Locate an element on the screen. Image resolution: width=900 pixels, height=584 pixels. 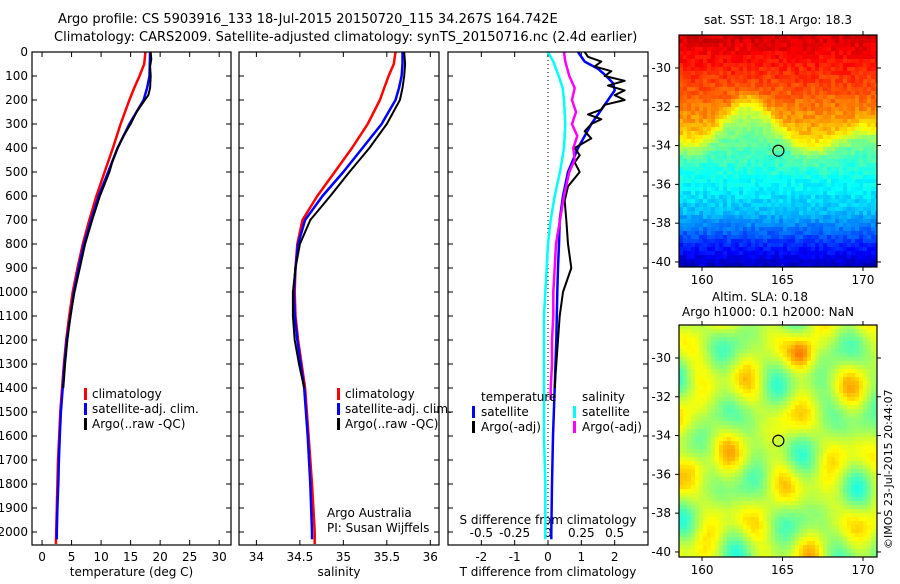
x-tick-label: 15 is located at coordinates (130, 557).